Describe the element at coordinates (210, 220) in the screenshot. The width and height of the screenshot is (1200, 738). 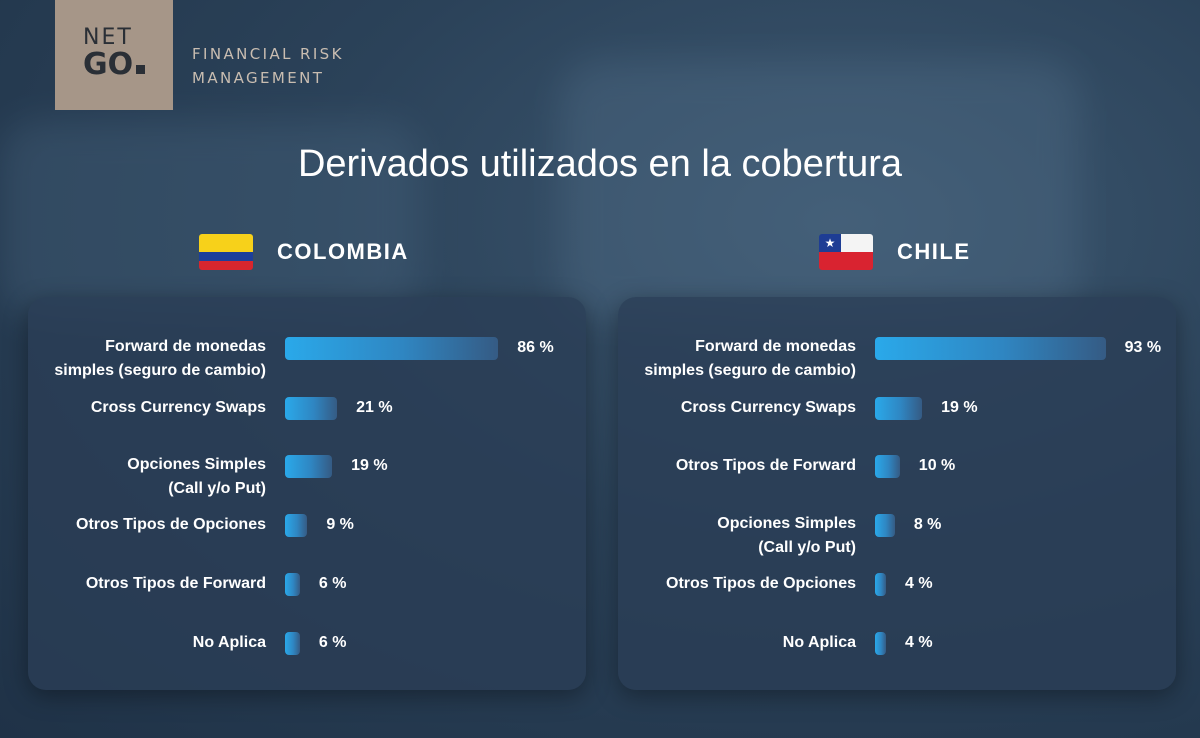
I see `background-photo` at that location.